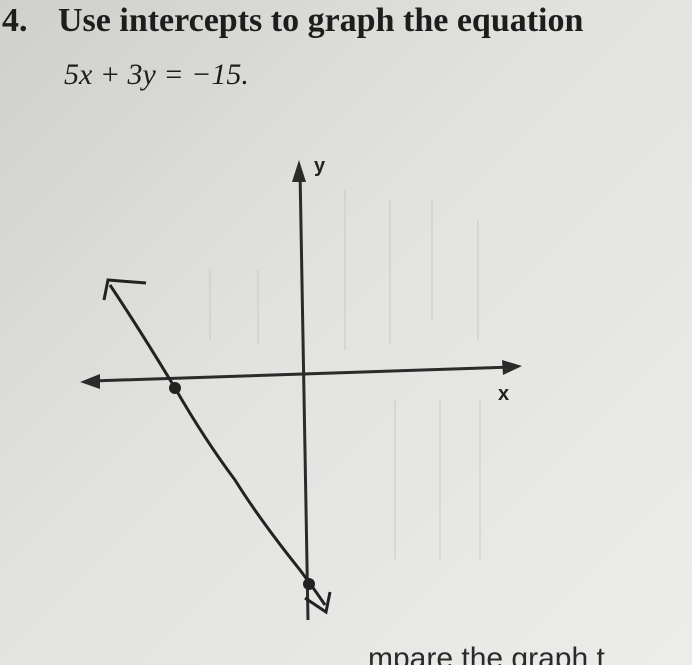 The image size is (692, 665). What do you see at coordinates (318, 603) in the screenshot?
I see `line-arrow-bottom` at bounding box center [318, 603].